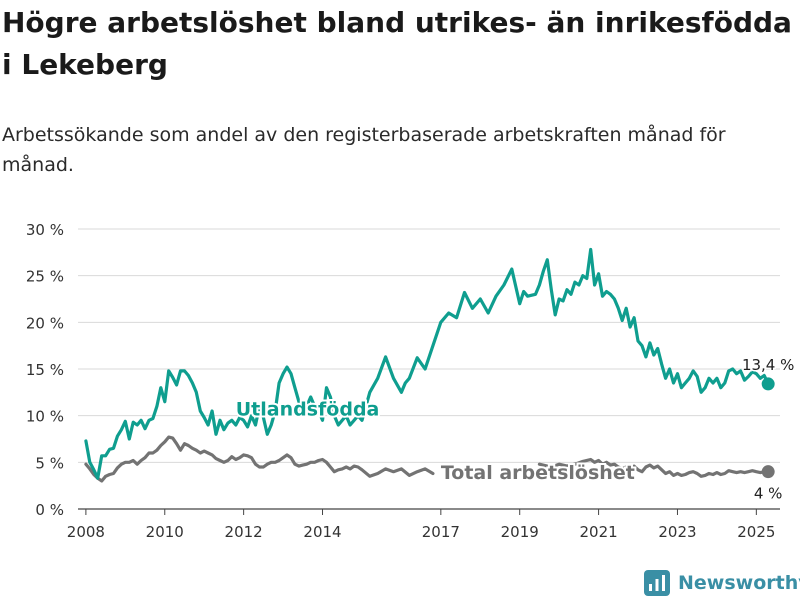 The height and width of the screenshot is (600, 800). What do you see at coordinates (739, 583) in the screenshot?
I see `brand-name: Newsworthy` at bounding box center [739, 583].